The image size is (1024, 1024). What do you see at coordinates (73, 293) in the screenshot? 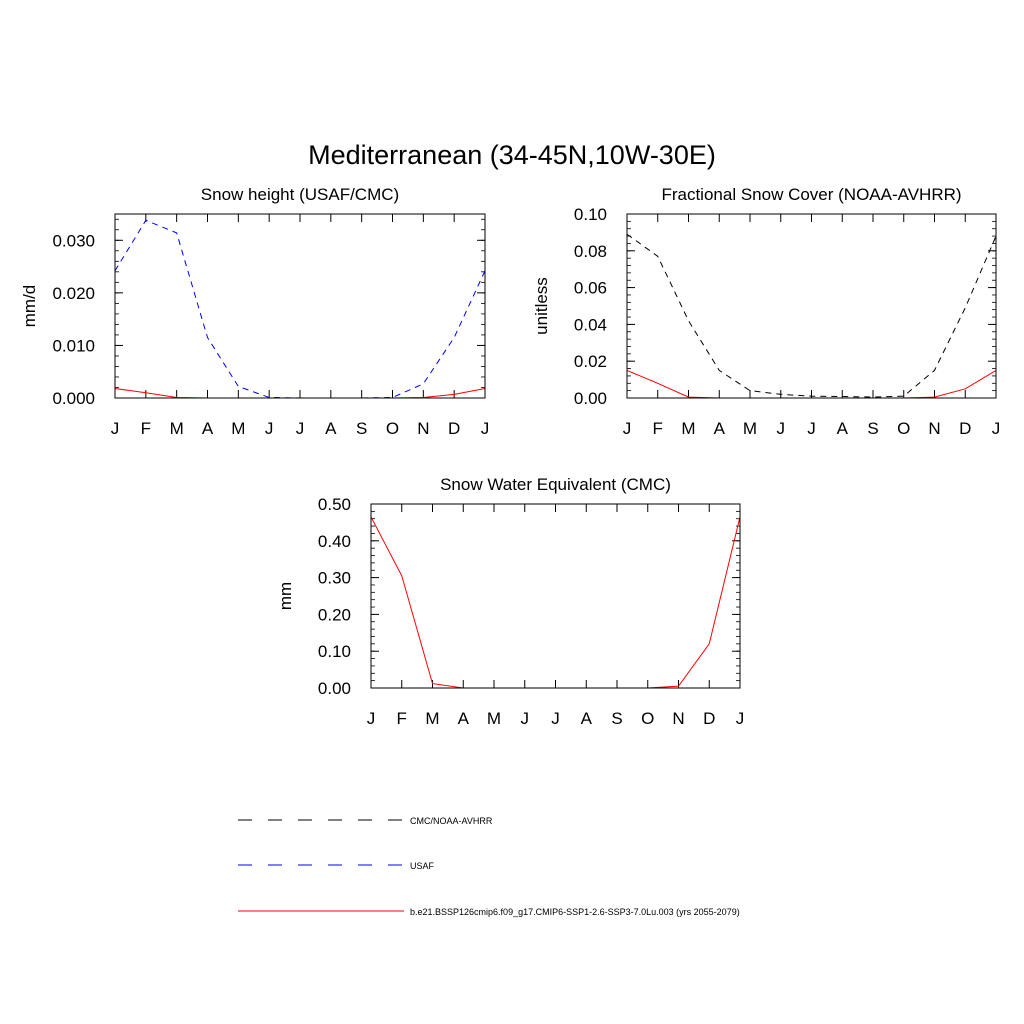
I see `y-tick-label: 0.020` at bounding box center [73, 293].